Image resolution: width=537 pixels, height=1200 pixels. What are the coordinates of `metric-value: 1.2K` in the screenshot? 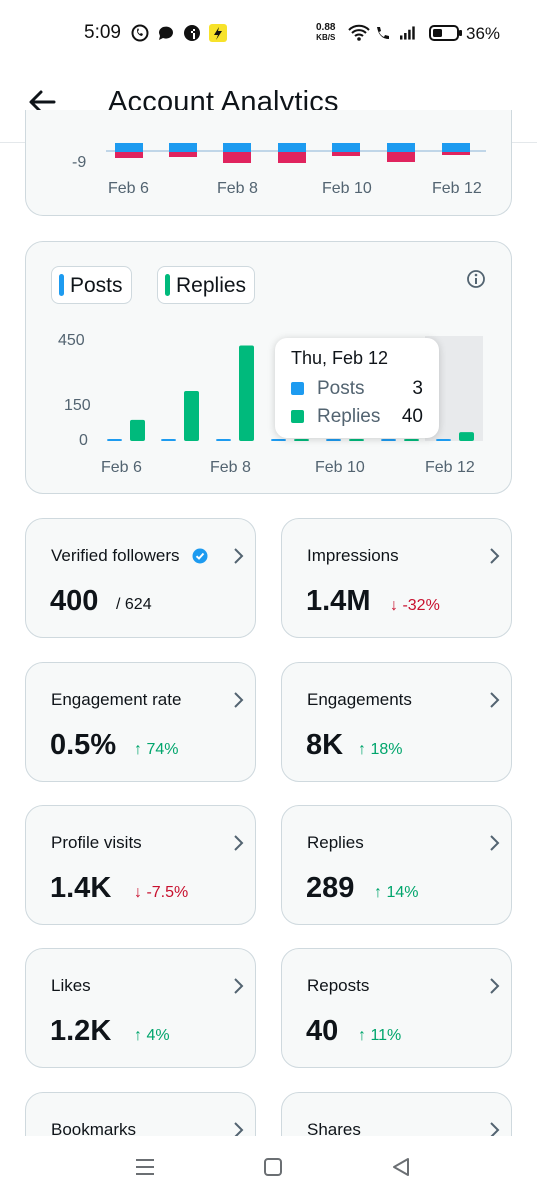 It's located at (81, 1031).